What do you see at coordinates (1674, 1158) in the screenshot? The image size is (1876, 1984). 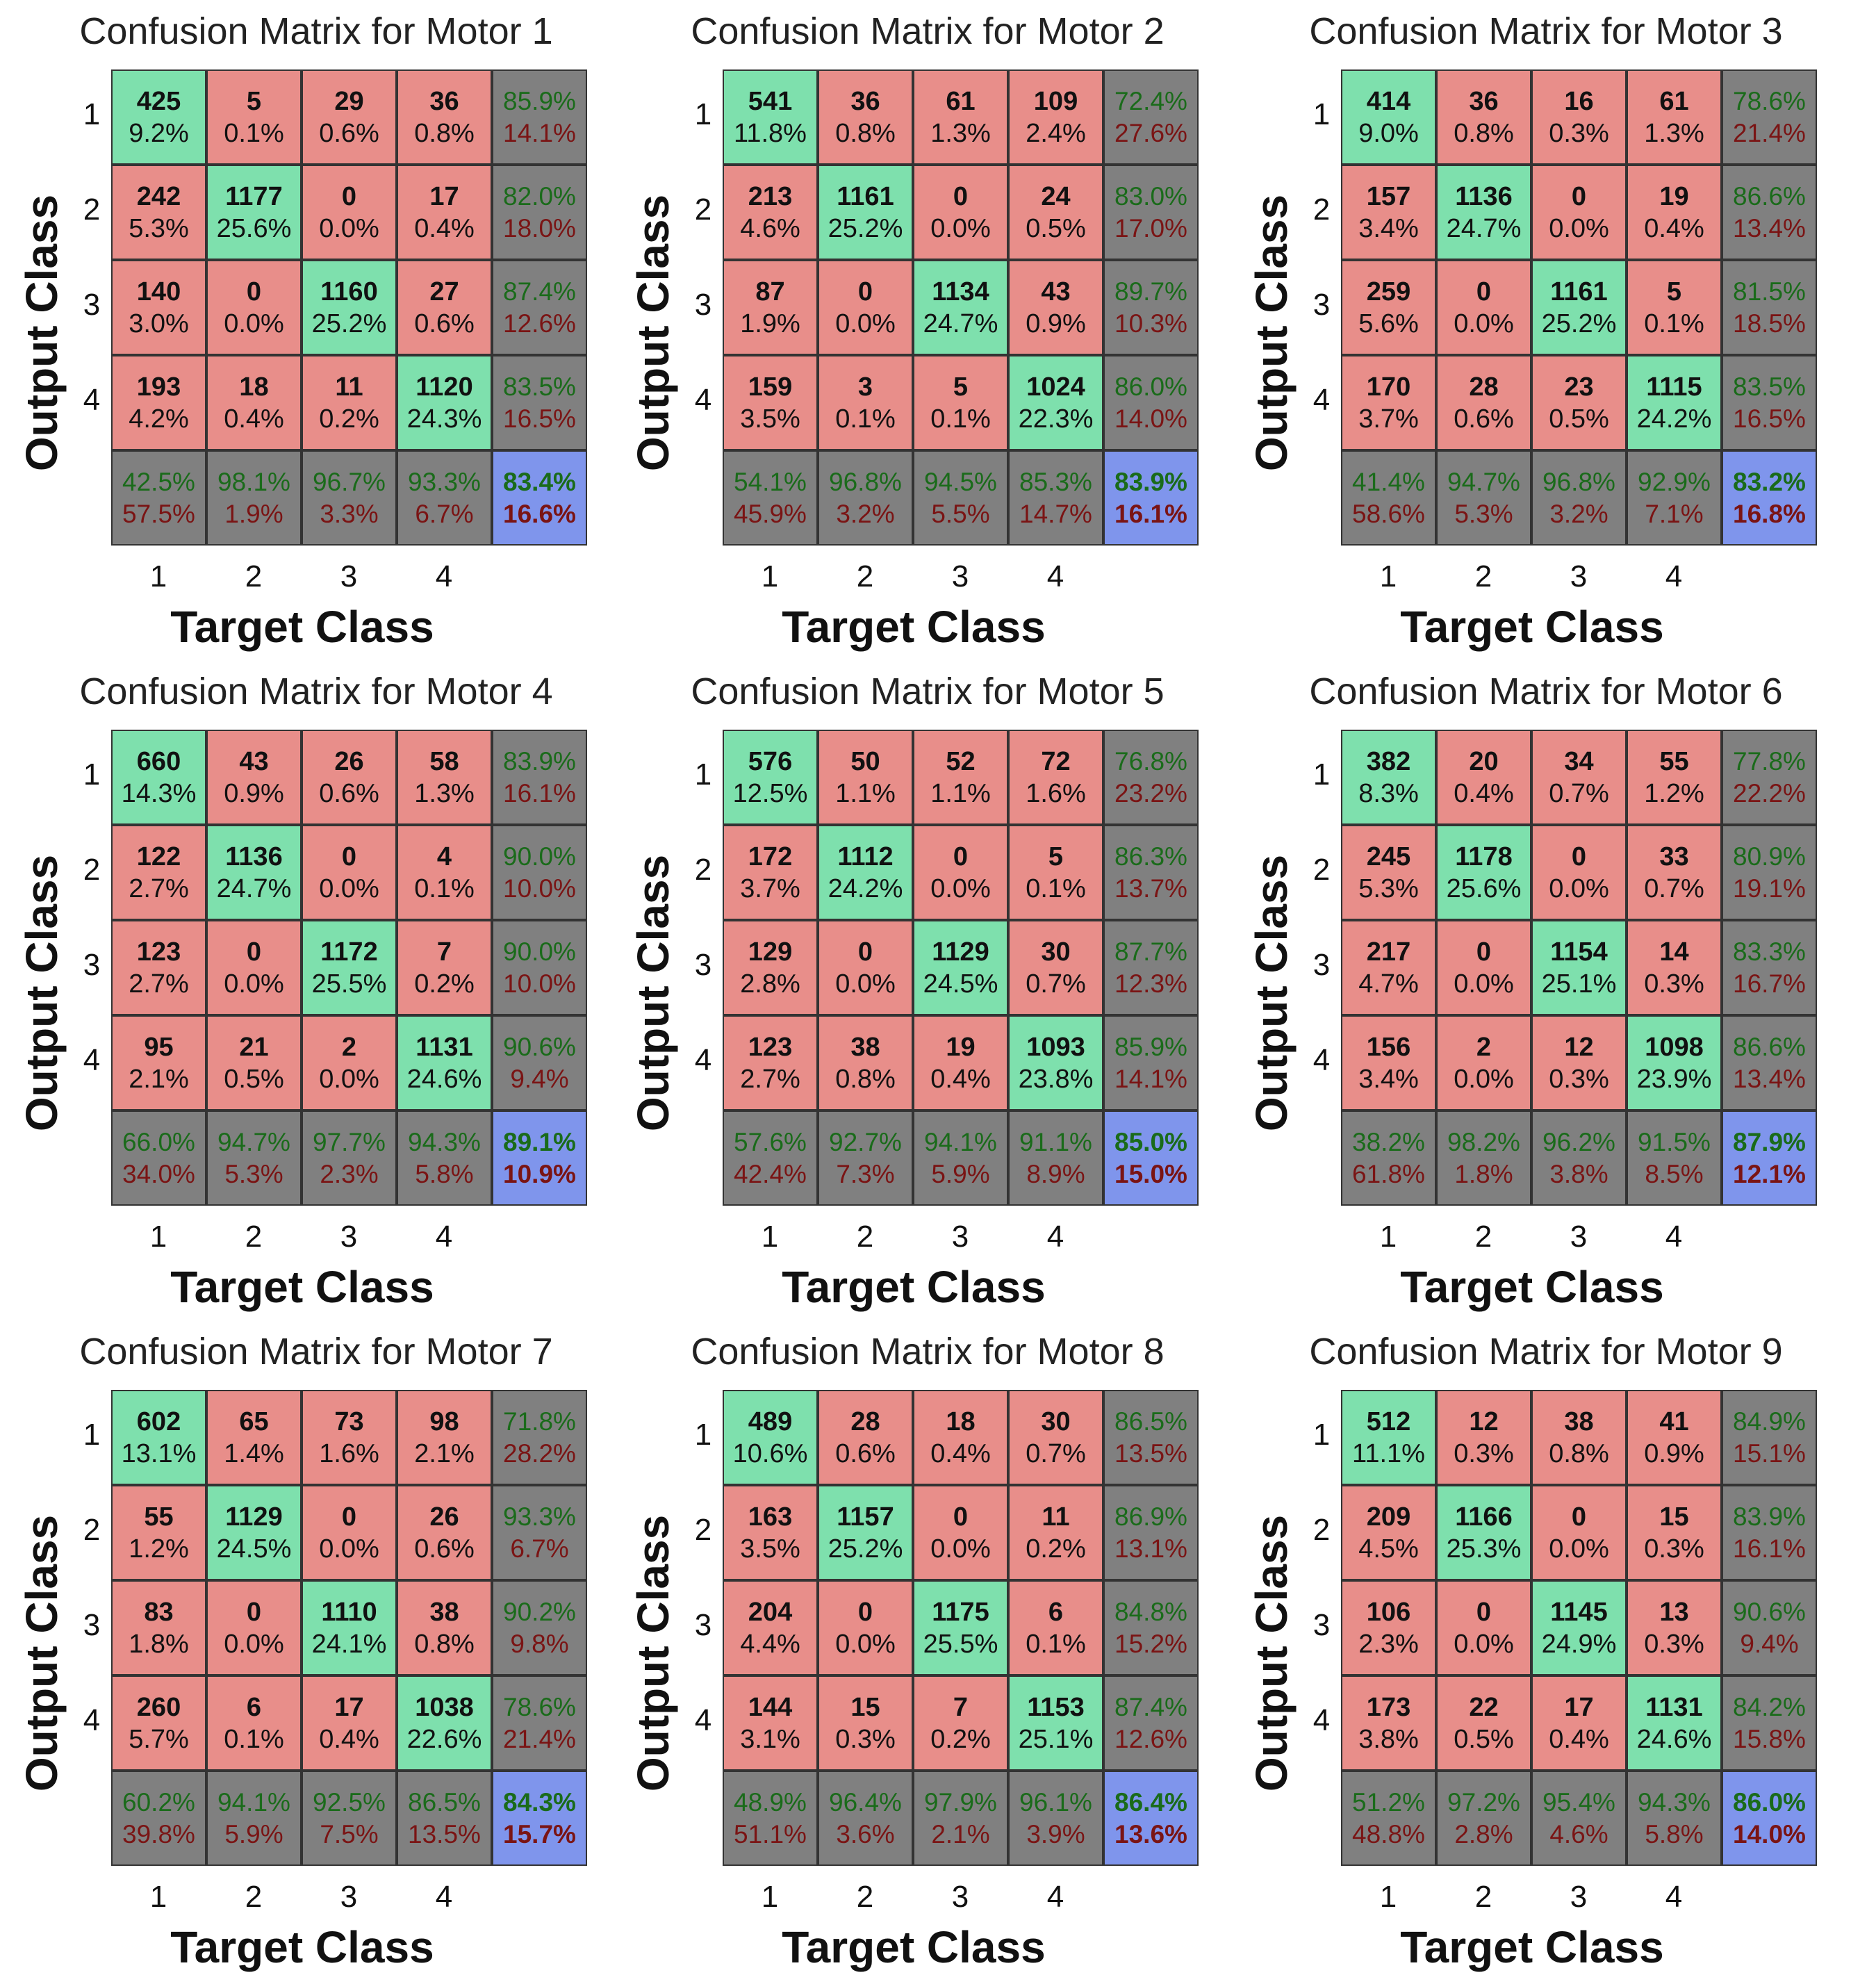 I see `column-summary-cell: 91.5% 8.5%` at bounding box center [1674, 1158].